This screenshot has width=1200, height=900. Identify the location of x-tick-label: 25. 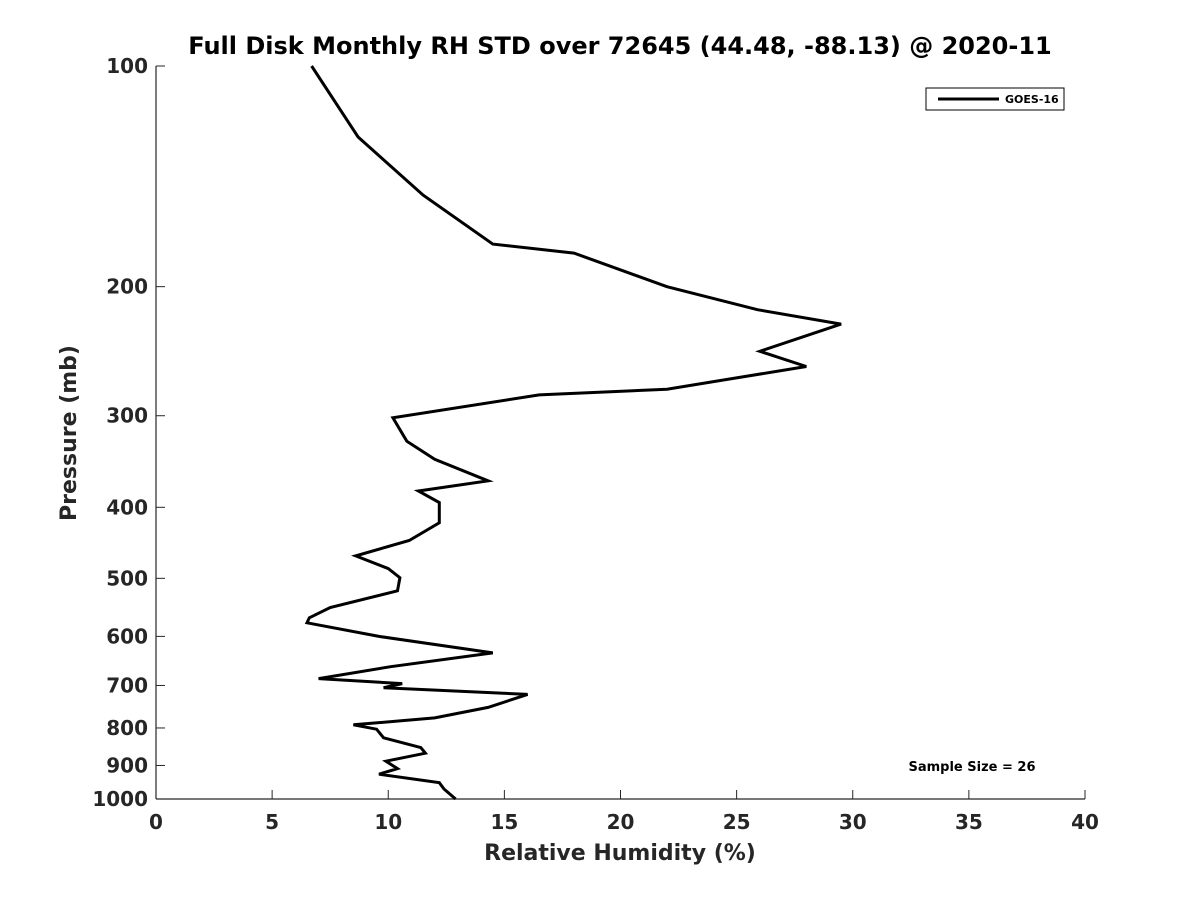
(737, 822).